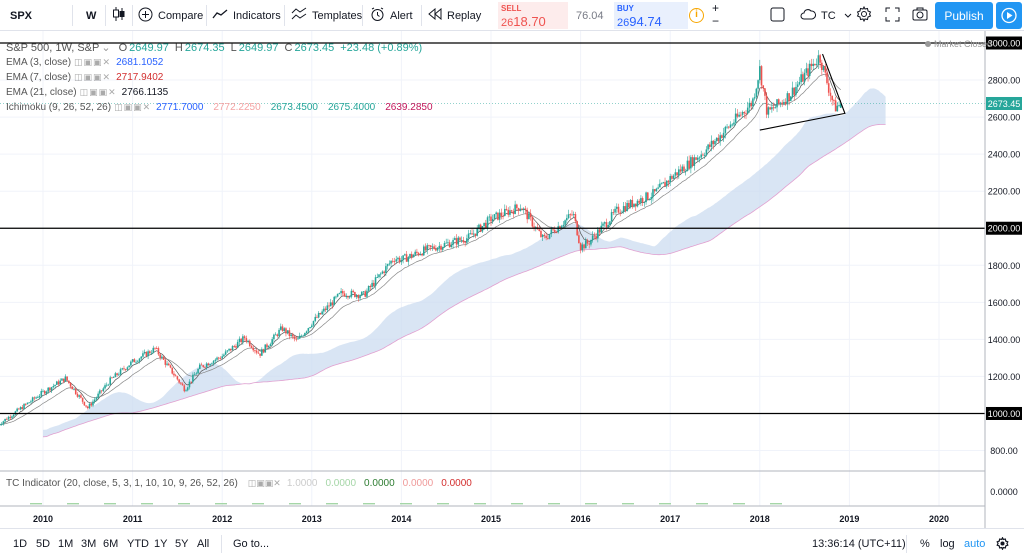 This screenshot has width=1024, height=559. What do you see at coordinates (864, 15) in the screenshot?
I see `settings-button` at bounding box center [864, 15].